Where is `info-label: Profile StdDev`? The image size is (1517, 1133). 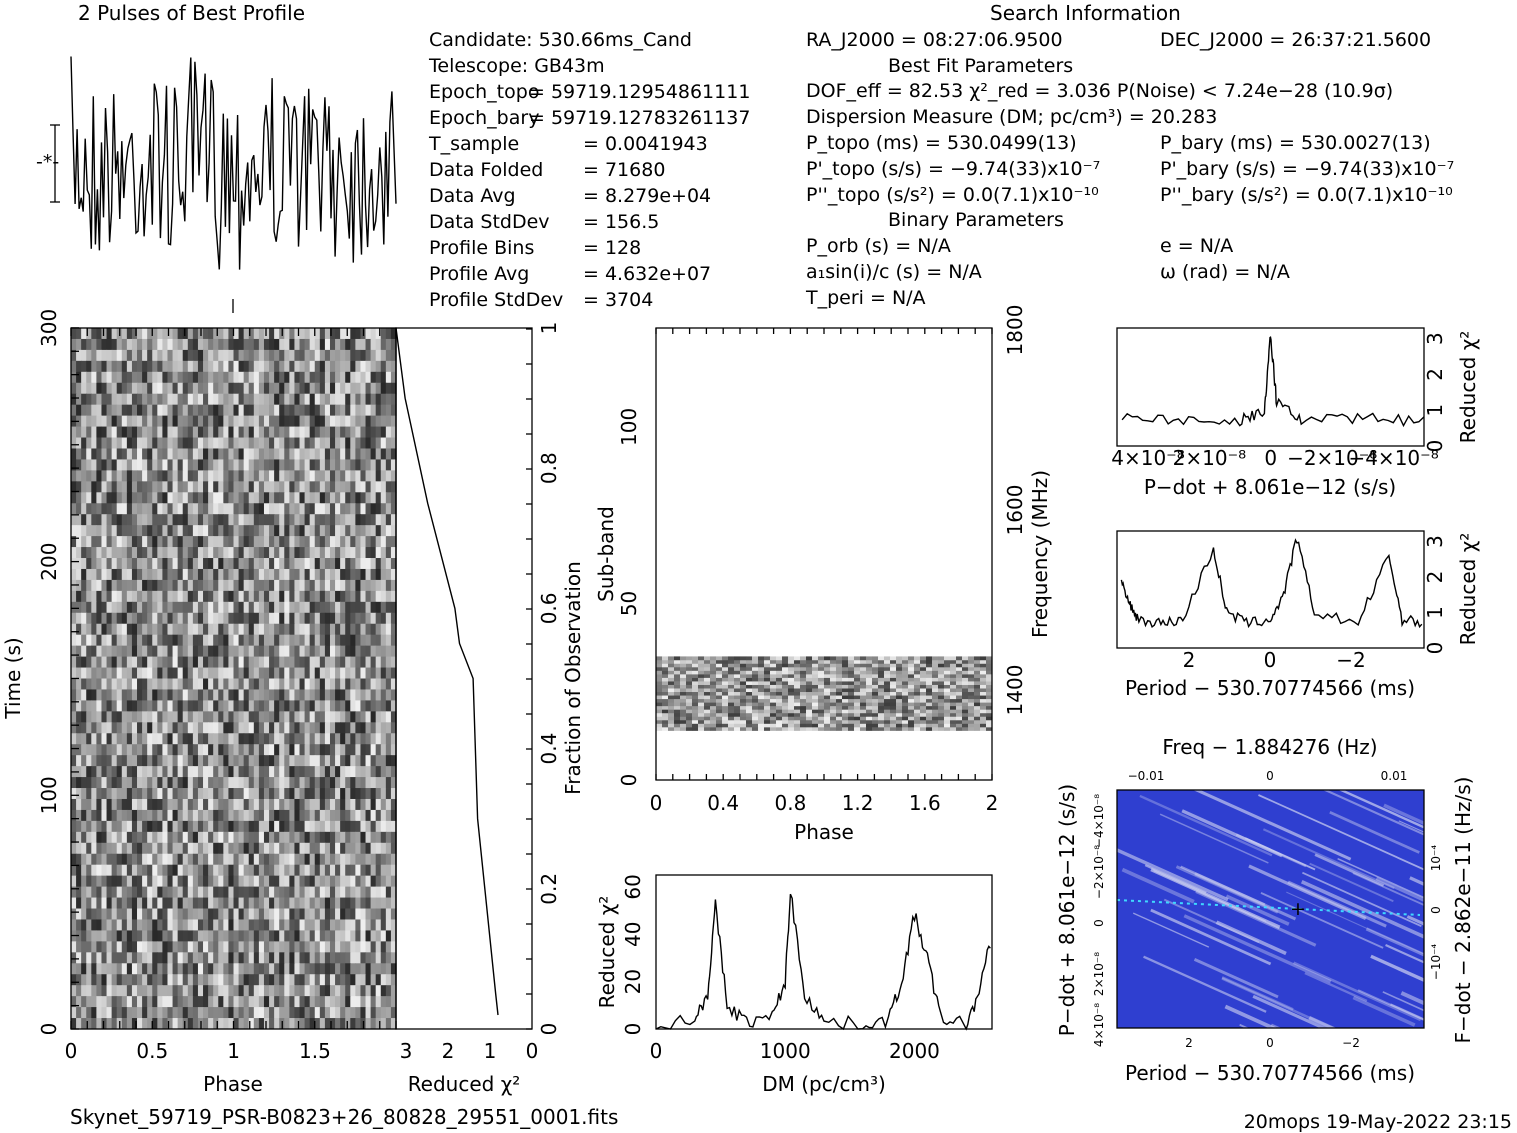 info-label: Profile StdDev is located at coordinates (496, 300).